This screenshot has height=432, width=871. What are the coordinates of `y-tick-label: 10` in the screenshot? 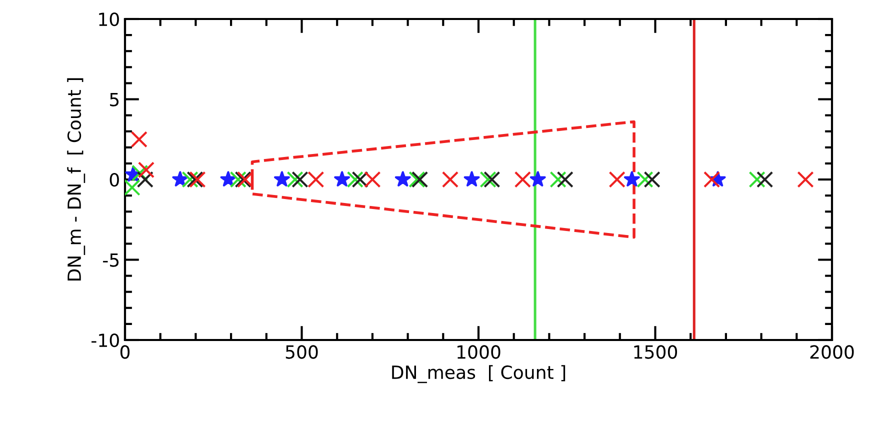 It's located at (109, 19).